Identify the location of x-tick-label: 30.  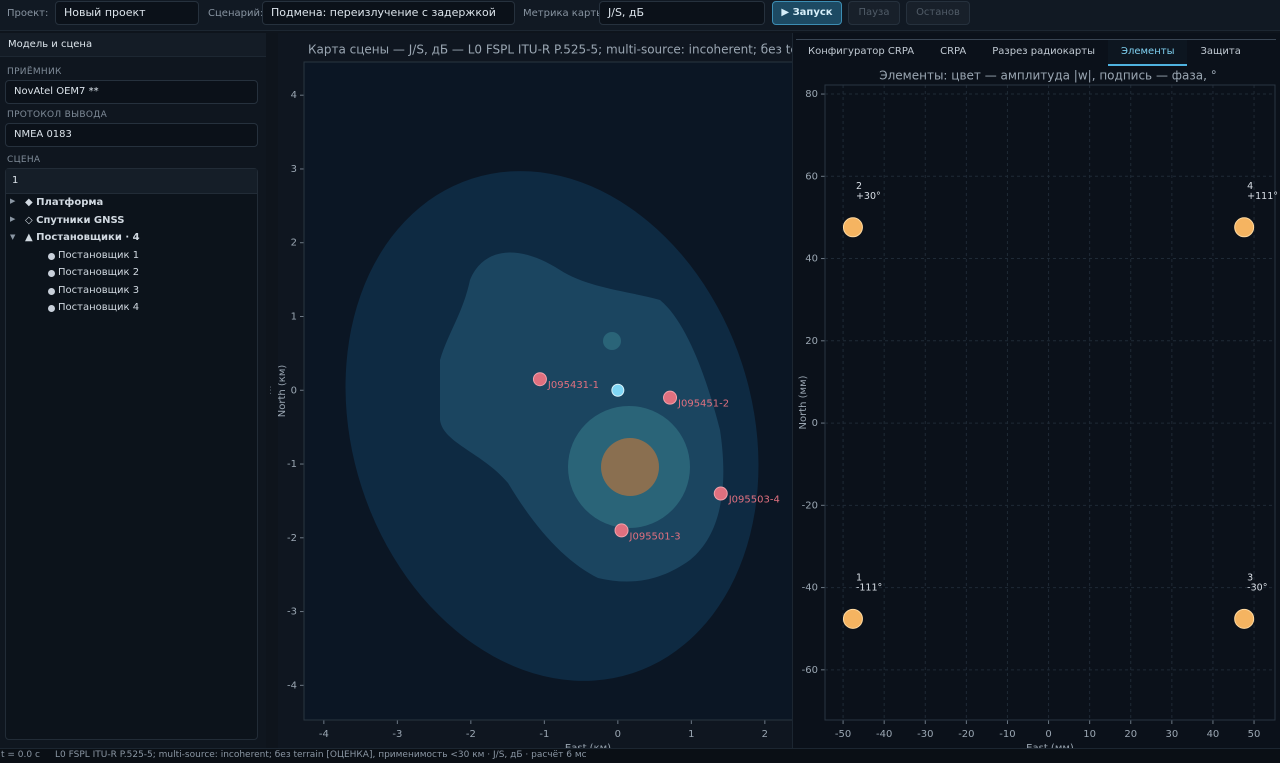
(1171, 734).